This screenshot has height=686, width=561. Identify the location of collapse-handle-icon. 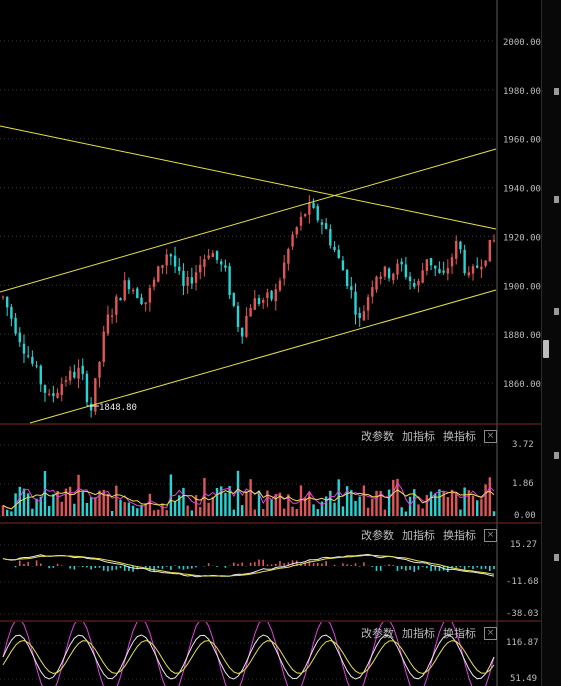
(546, 349).